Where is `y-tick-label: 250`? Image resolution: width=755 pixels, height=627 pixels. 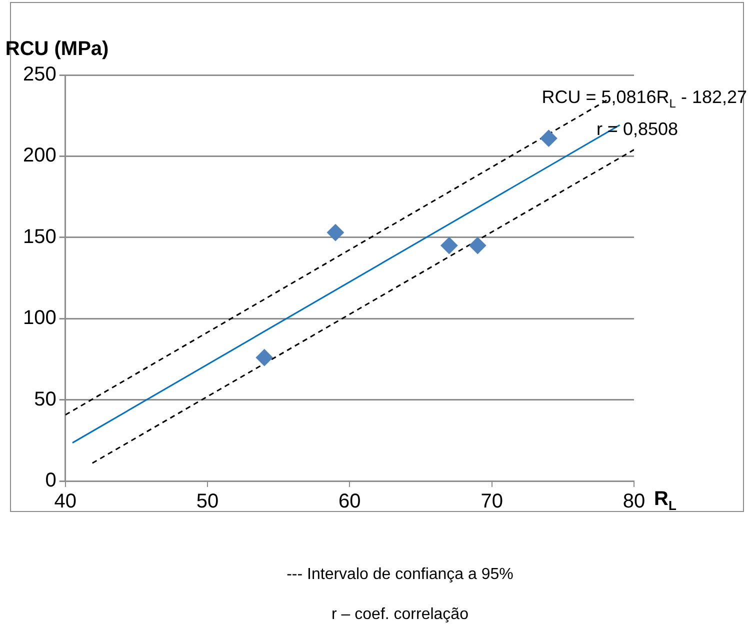
y-tick-label: 250 is located at coordinates (39, 75).